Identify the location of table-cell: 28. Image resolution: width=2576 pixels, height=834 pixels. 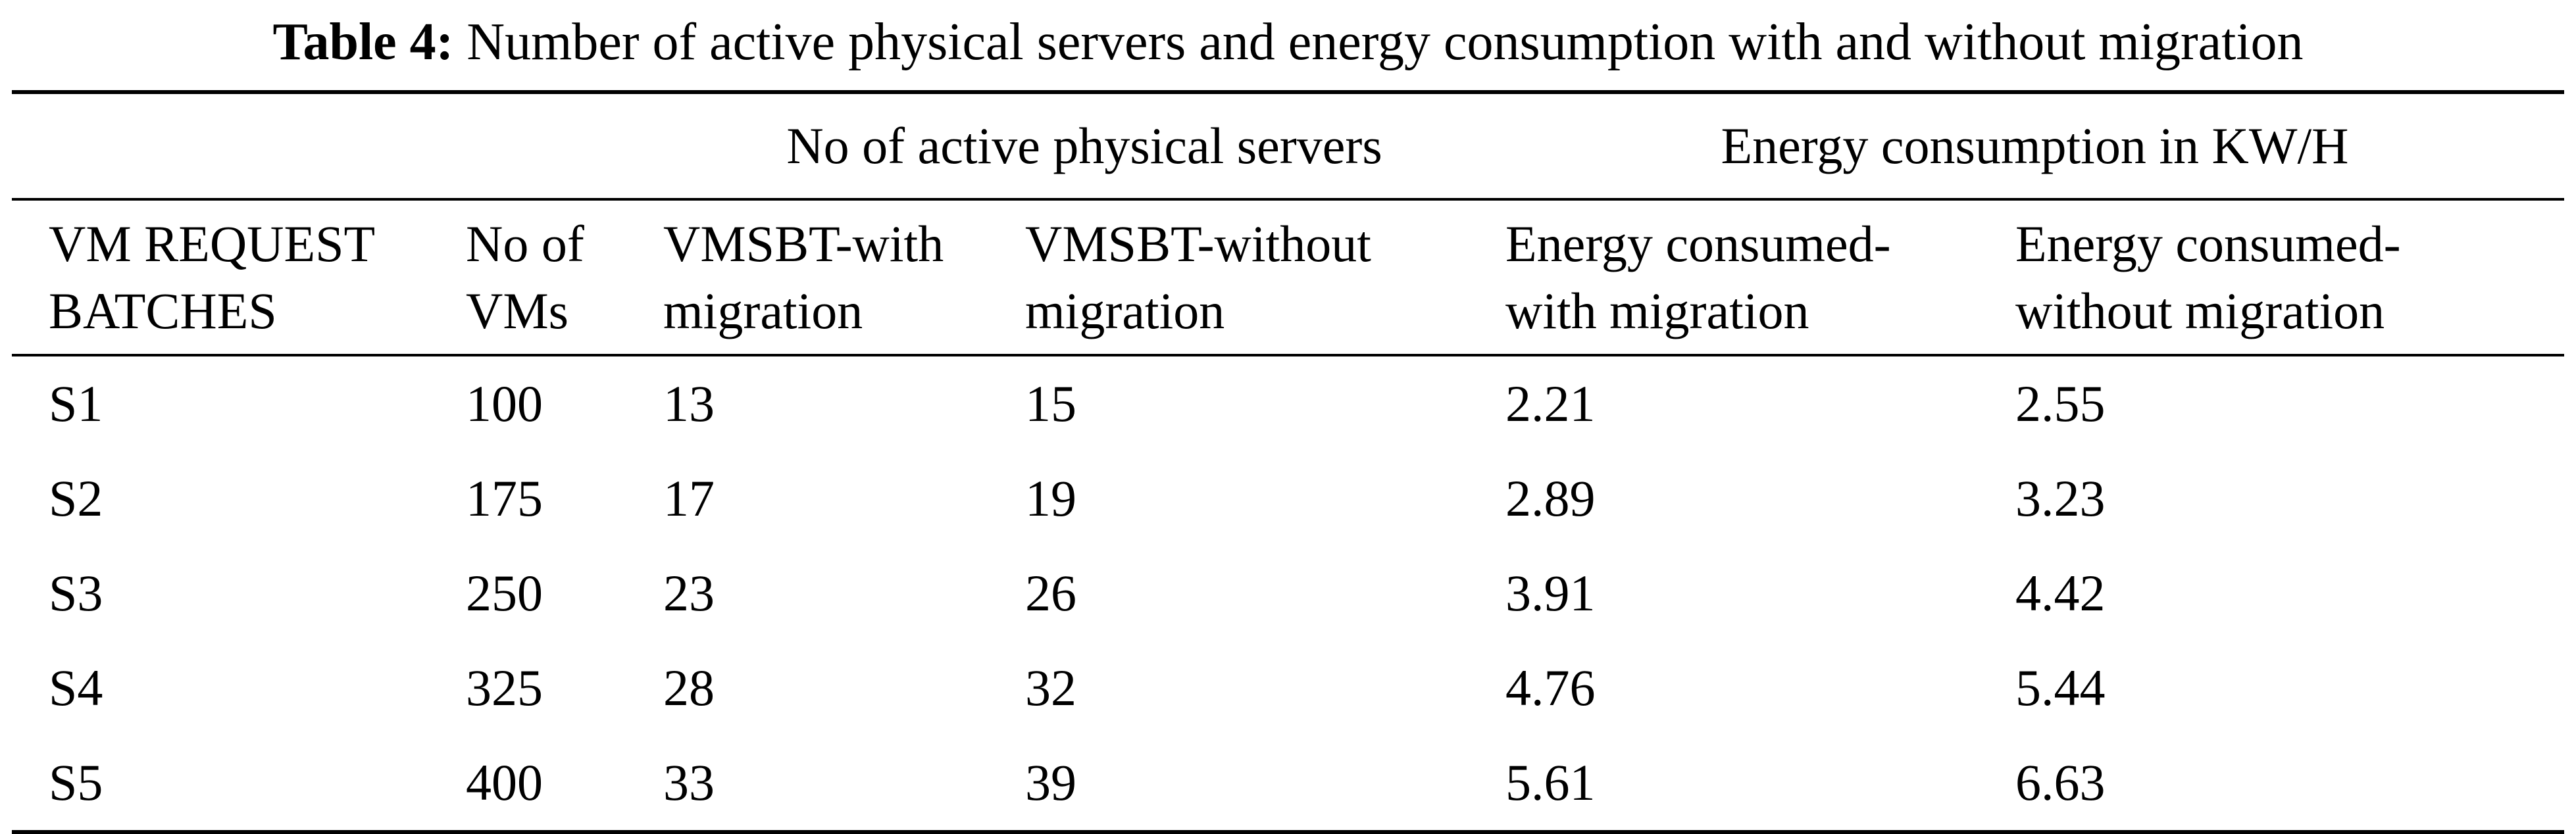
(689, 688).